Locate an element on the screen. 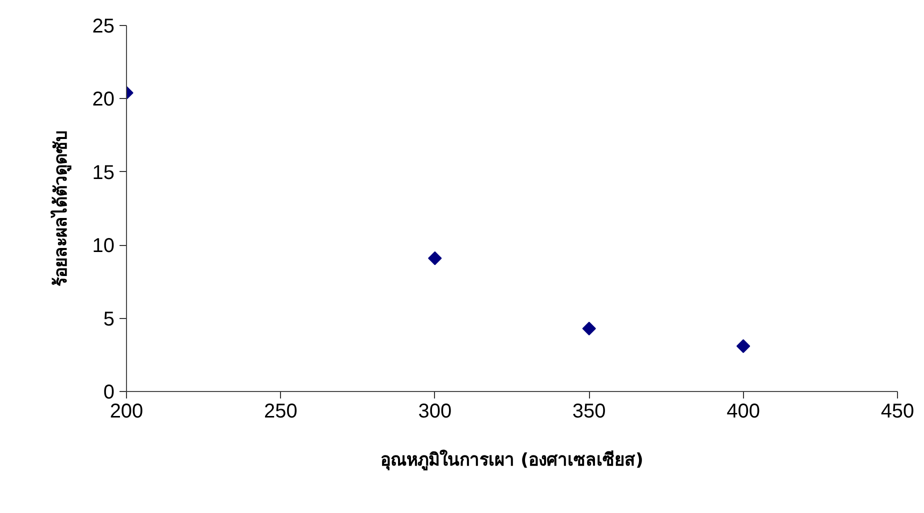  y-tick-label: 5 is located at coordinates (108, 319).